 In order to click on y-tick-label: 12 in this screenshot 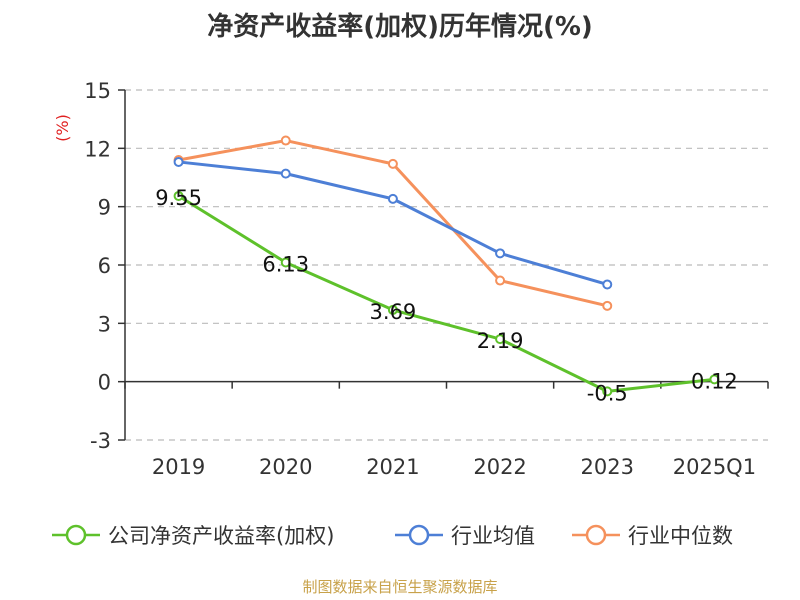, I will do `click(97, 149)`.